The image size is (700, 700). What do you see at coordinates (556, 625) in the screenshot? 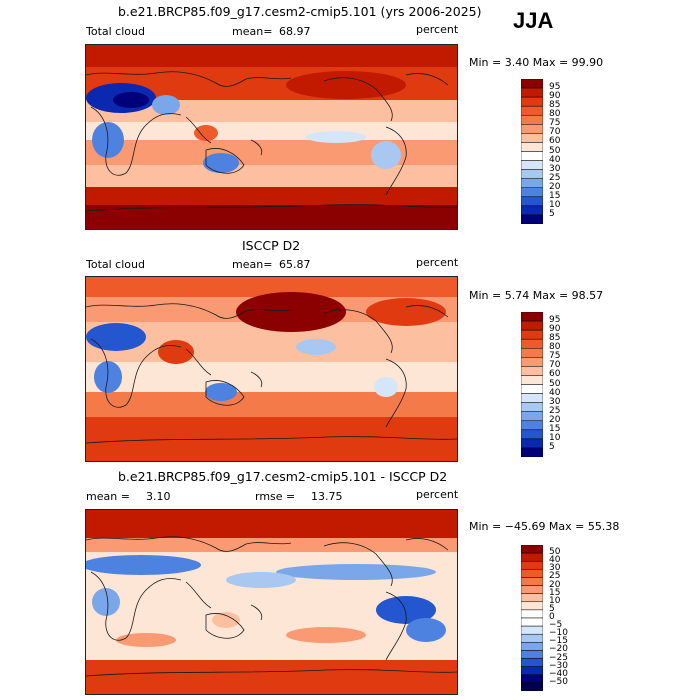
I see `colorbar-tick-label: −5` at bounding box center [556, 625].